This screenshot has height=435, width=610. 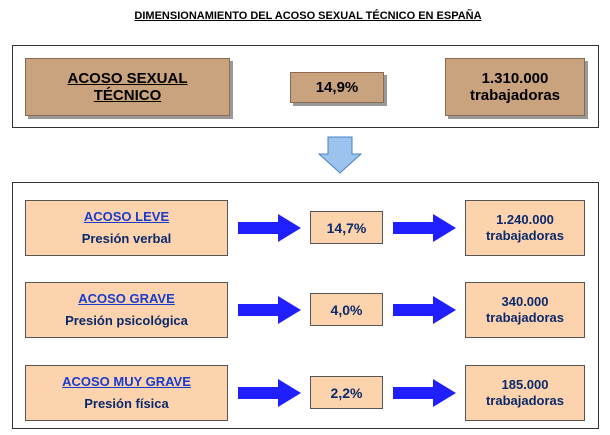 I want to click on level-rate: 2,2%, so click(x=346, y=392).